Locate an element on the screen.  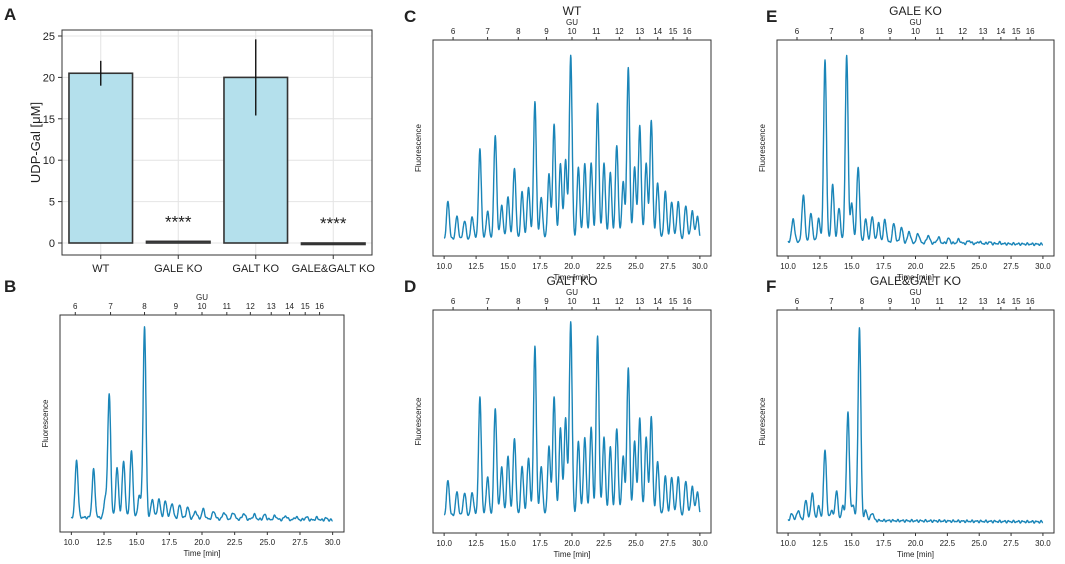
panel-label-e: E is located at coordinates (771, 16).